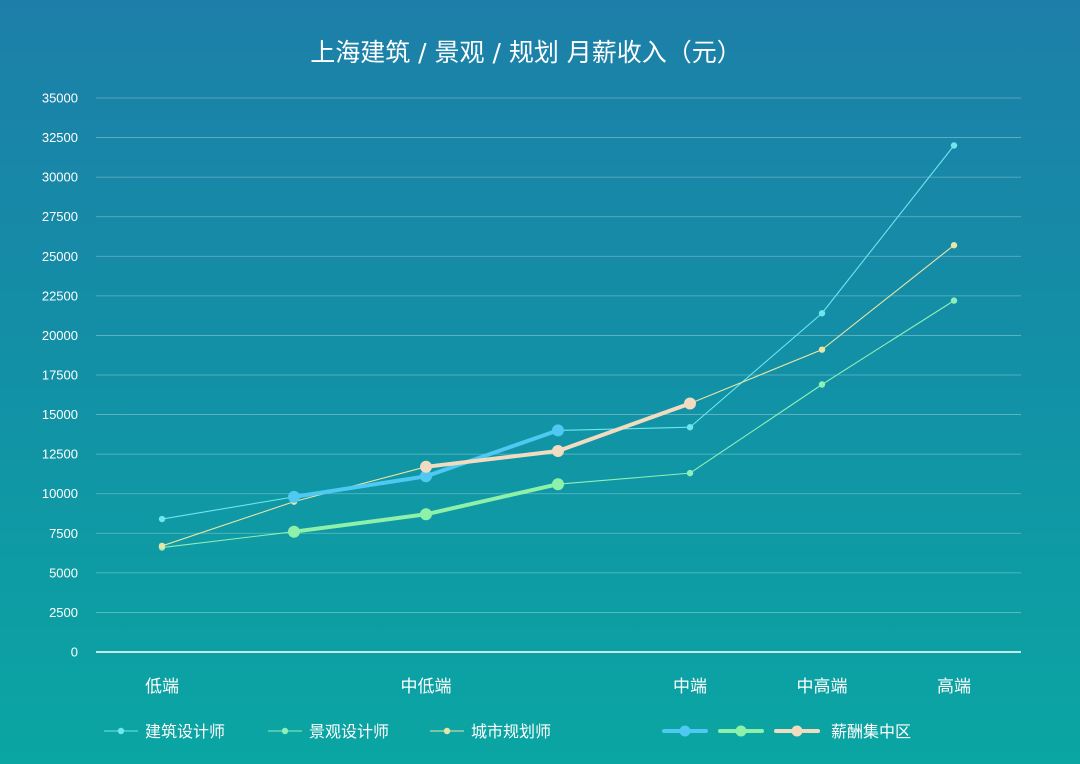 This screenshot has height=764, width=1080. Describe the element at coordinates (511, 731) in the screenshot. I see `legend-label: 城市规划师` at that location.